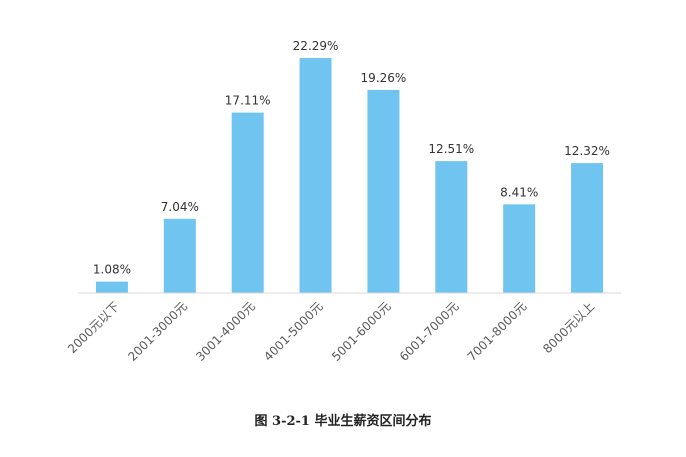 This screenshot has height=457, width=686. Describe the element at coordinates (248, 101) in the screenshot. I see `data-label-3: 17.11%` at that location.